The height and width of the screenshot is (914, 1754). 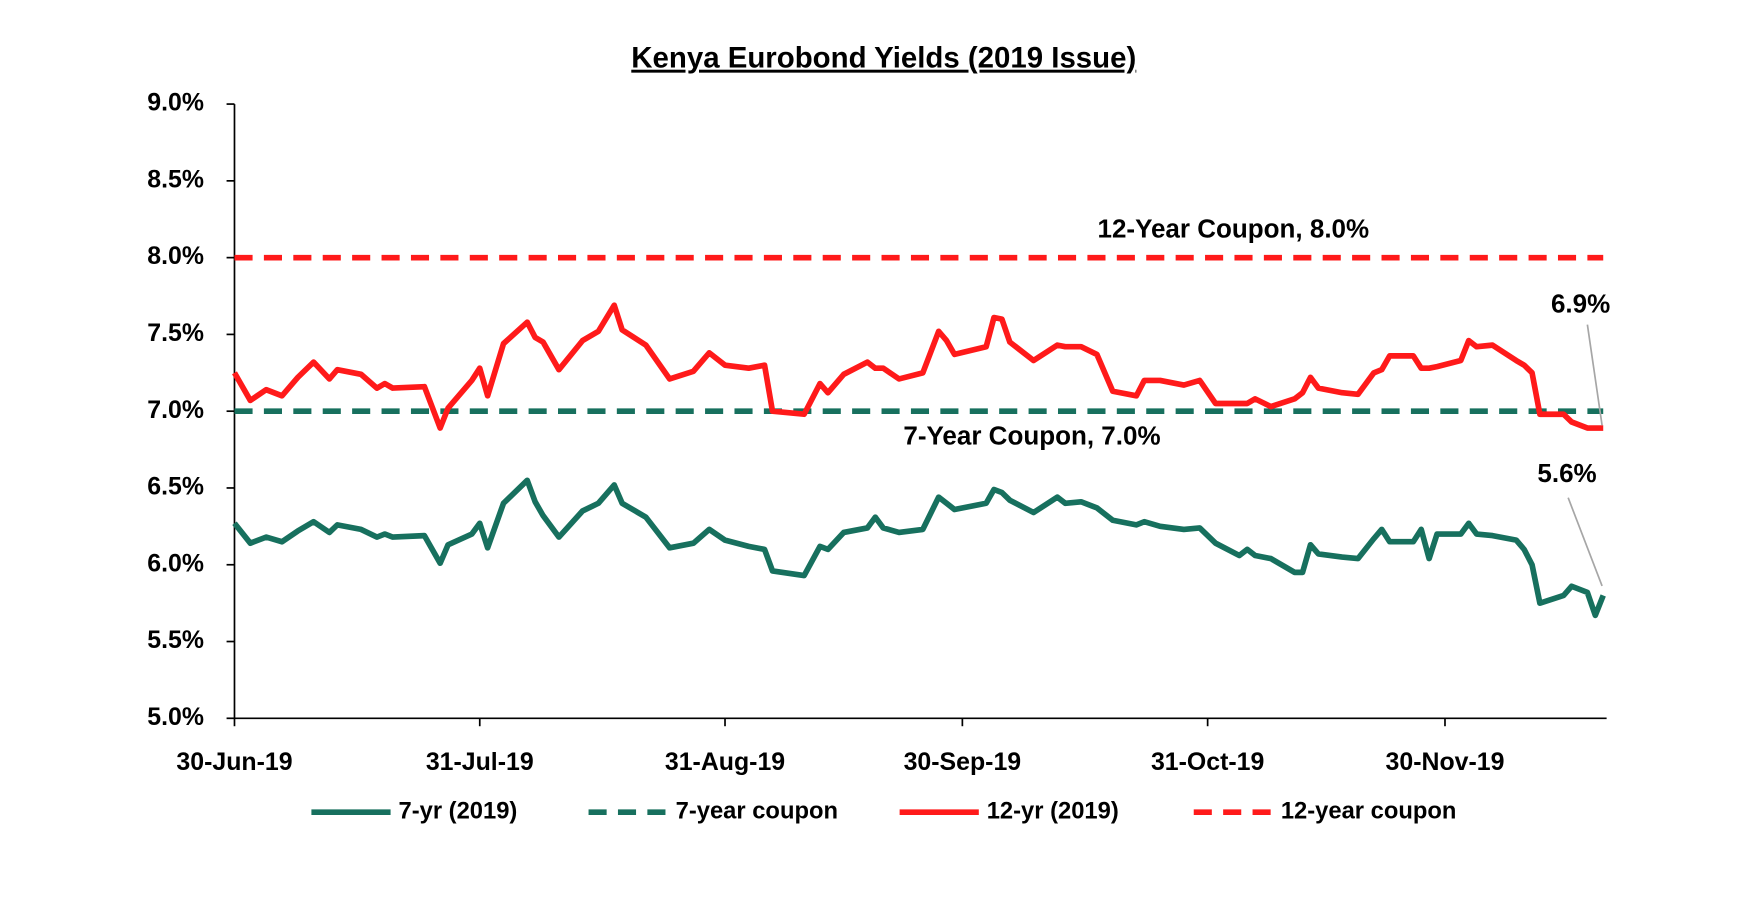 I want to click on x-tick-label: 30-Sep-19, so click(x=963, y=762).